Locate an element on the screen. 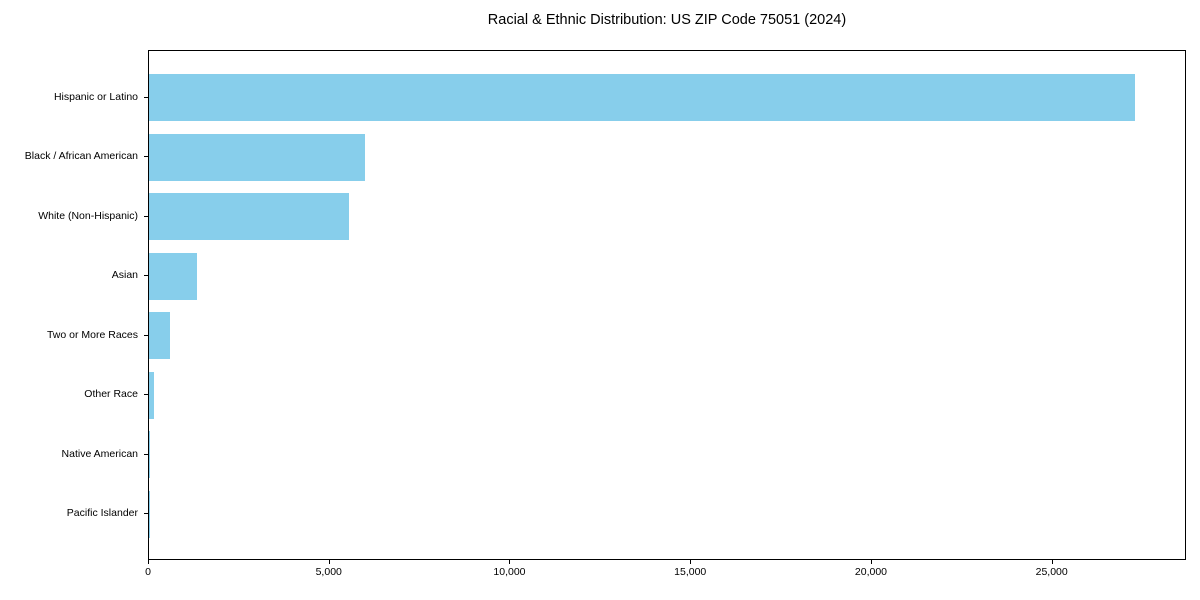 This screenshot has height=600, width=1200. y-tick-label: White (Non-Hispanic) is located at coordinates (88, 215).